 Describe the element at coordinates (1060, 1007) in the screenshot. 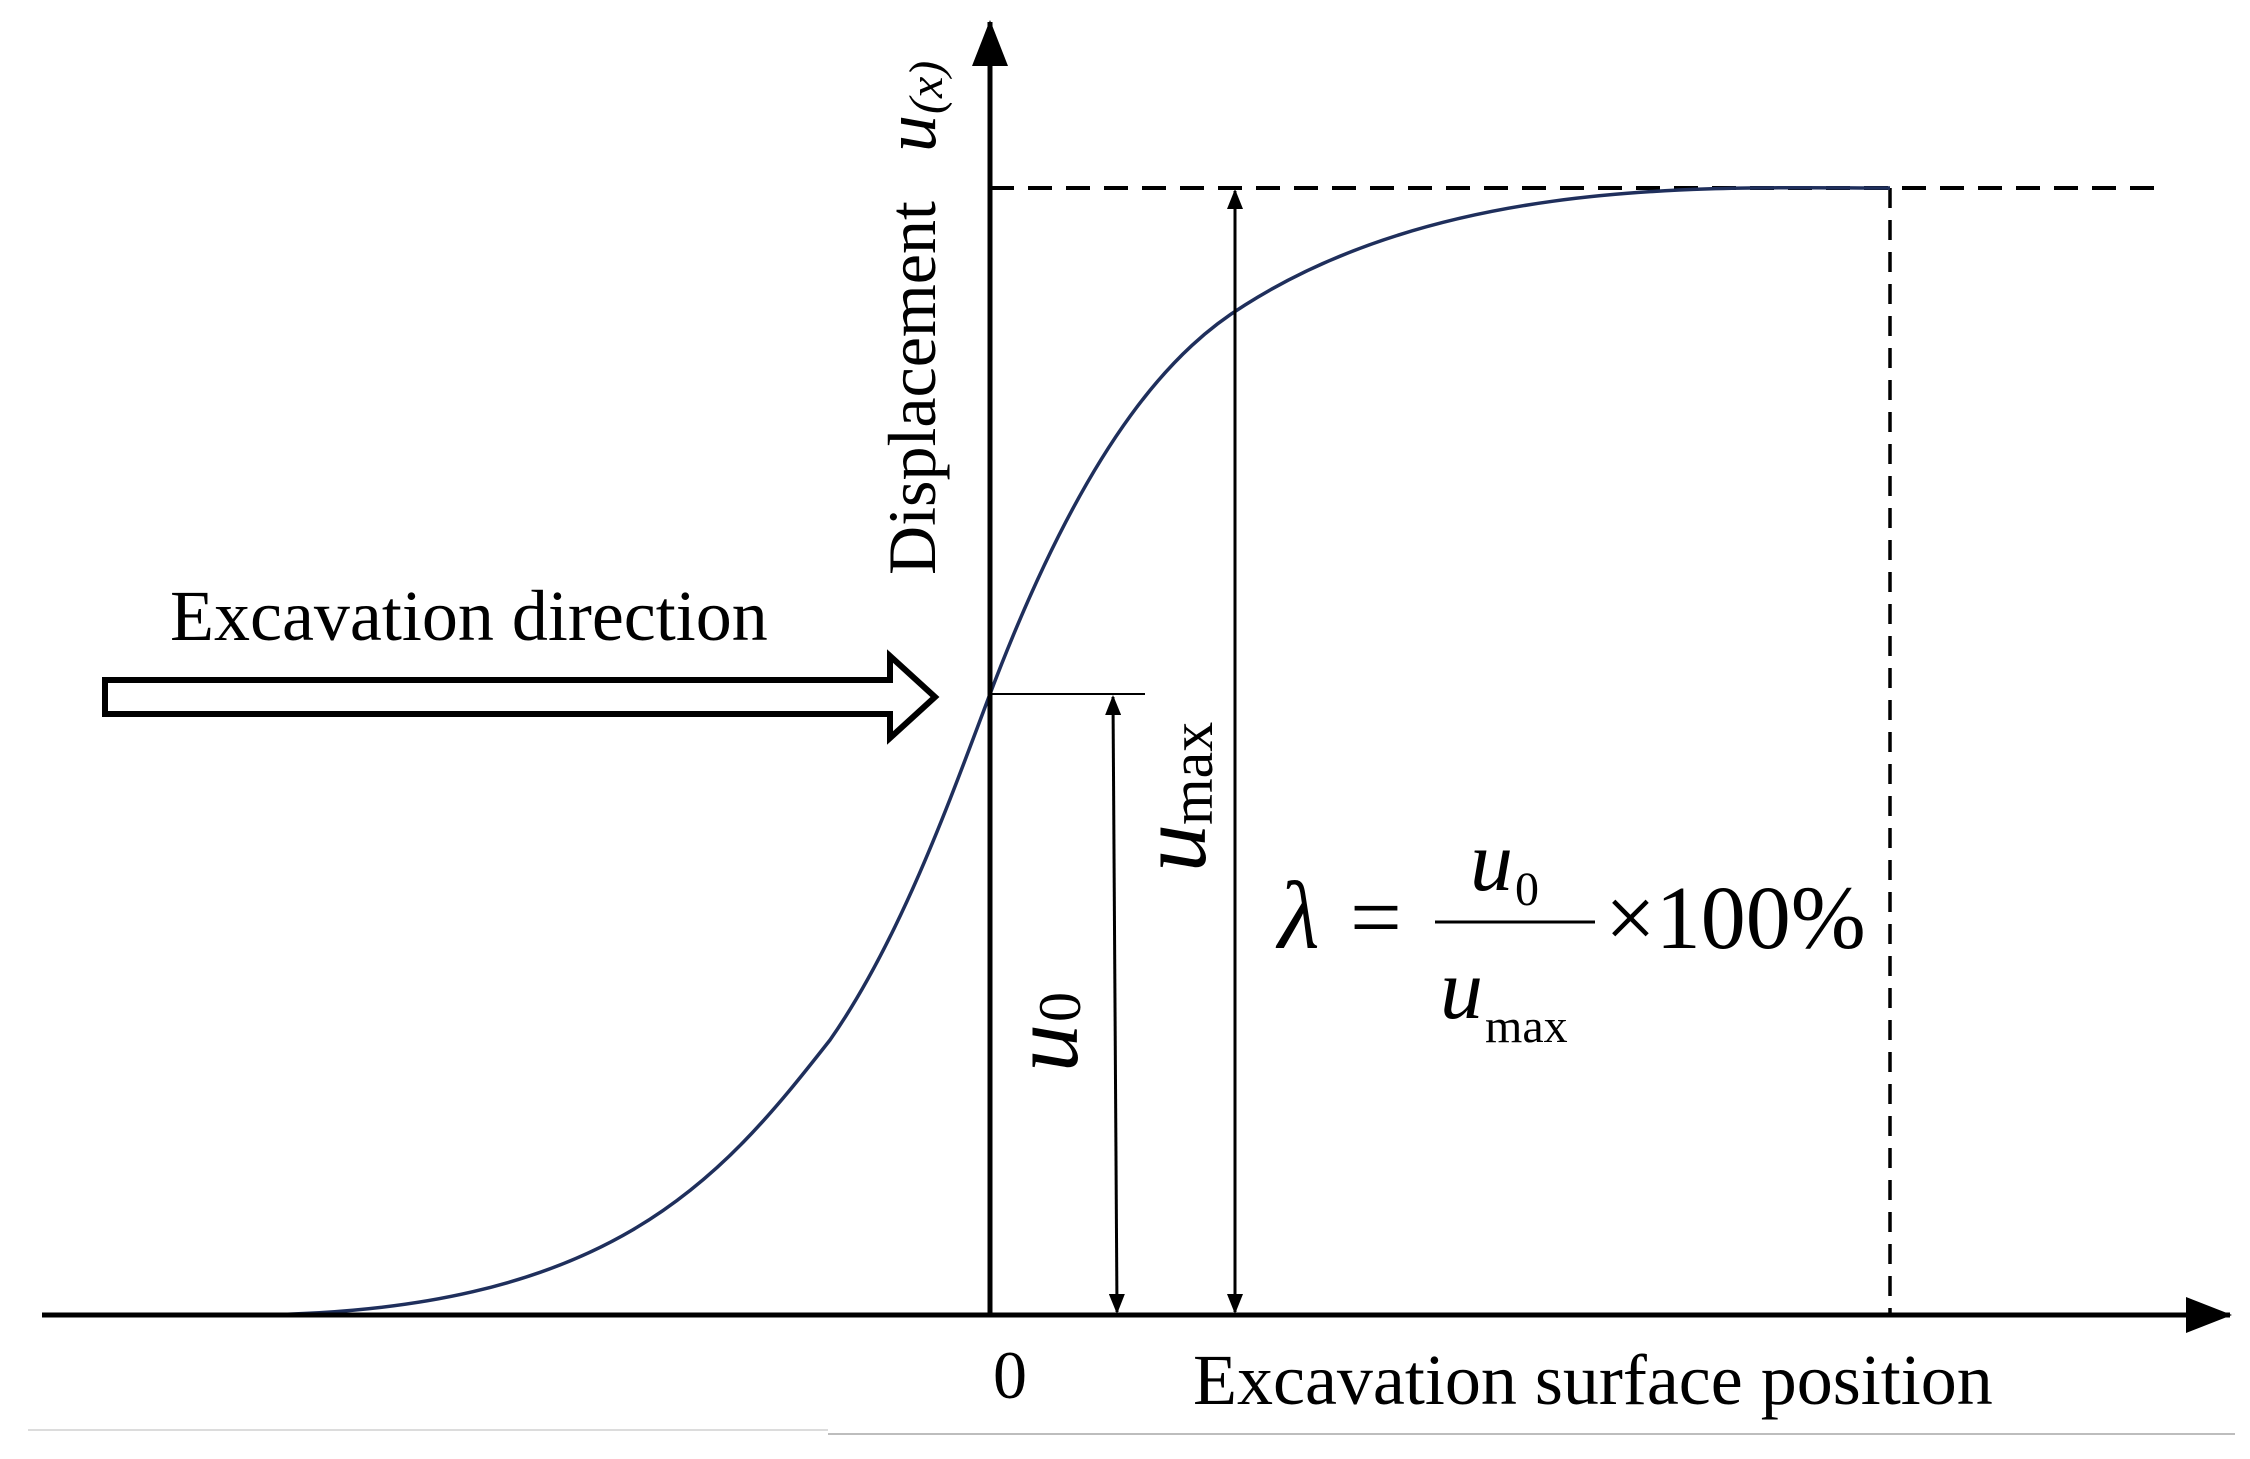

I see `u0-label-subscript: 0` at that location.